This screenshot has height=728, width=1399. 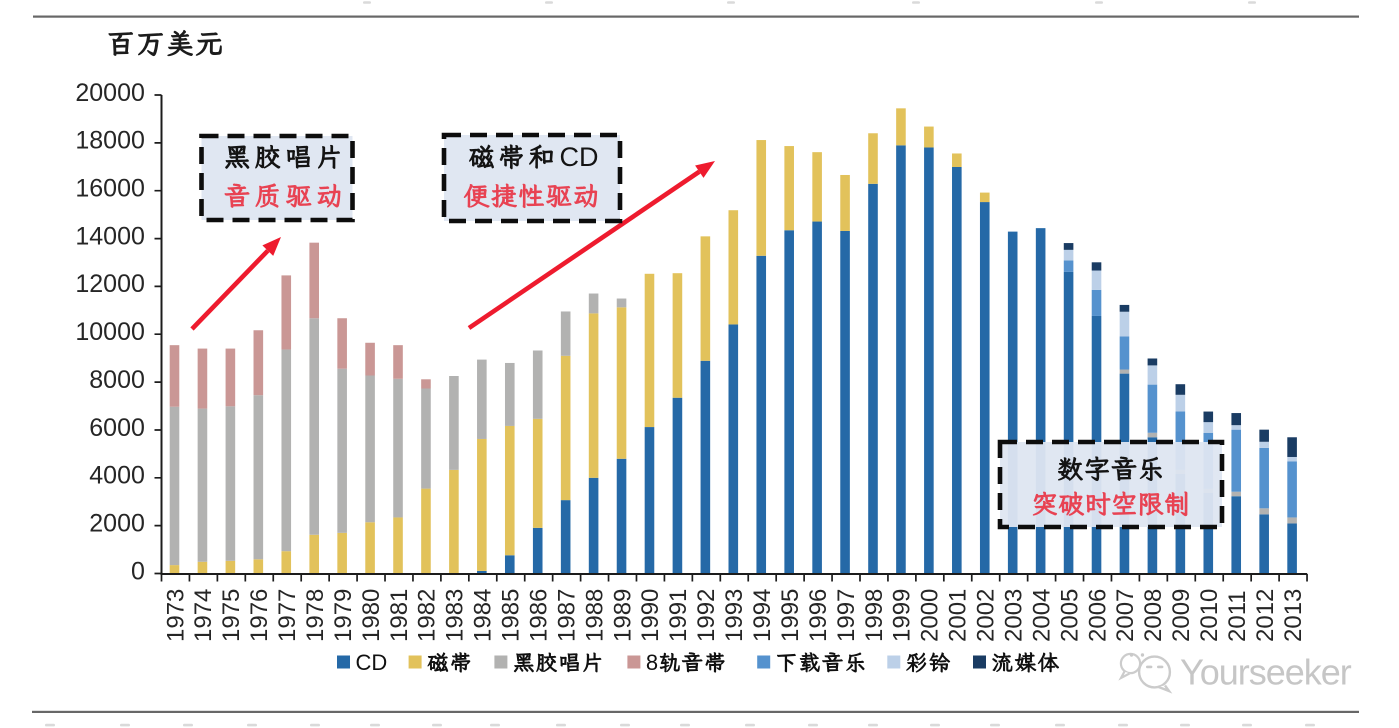 What do you see at coordinates (203, 615) in the screenshot?
I see `svg-text: 1974` at bounding box center [203, 615].